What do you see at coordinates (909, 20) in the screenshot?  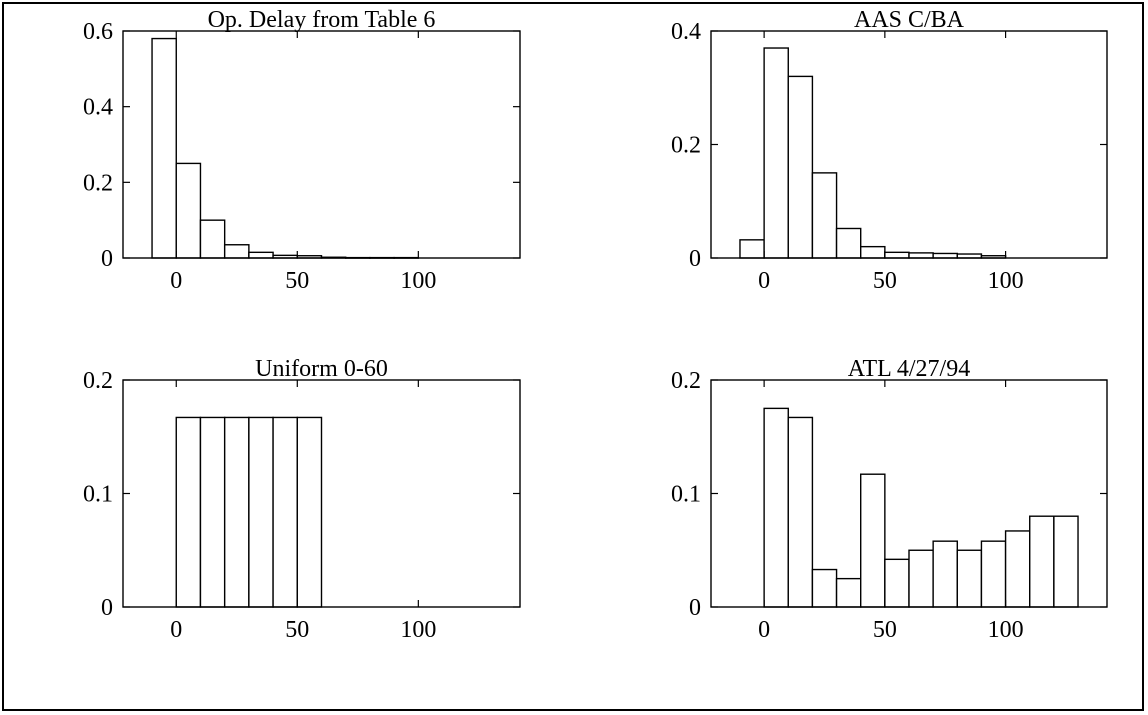 I see `chart-title: AAS C/BA` at bounding box center [909, 20].